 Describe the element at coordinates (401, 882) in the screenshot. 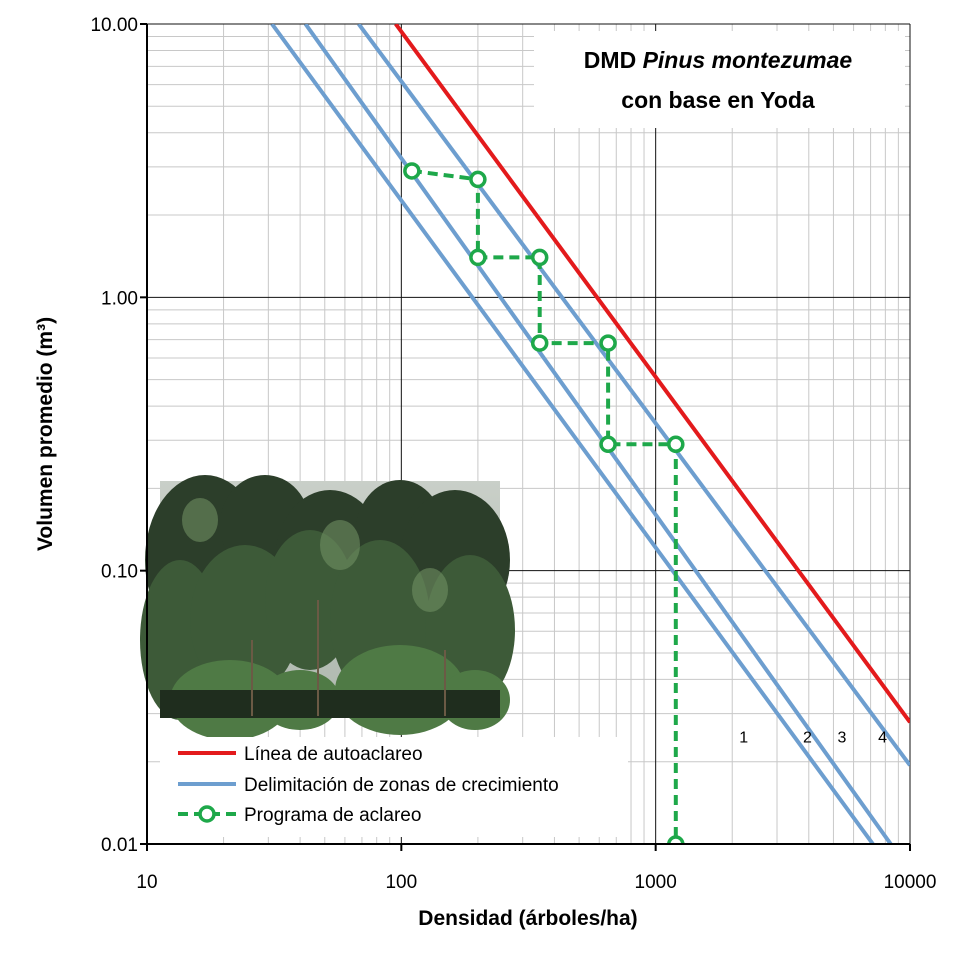

I see `x-tick-label: 100` at that location.